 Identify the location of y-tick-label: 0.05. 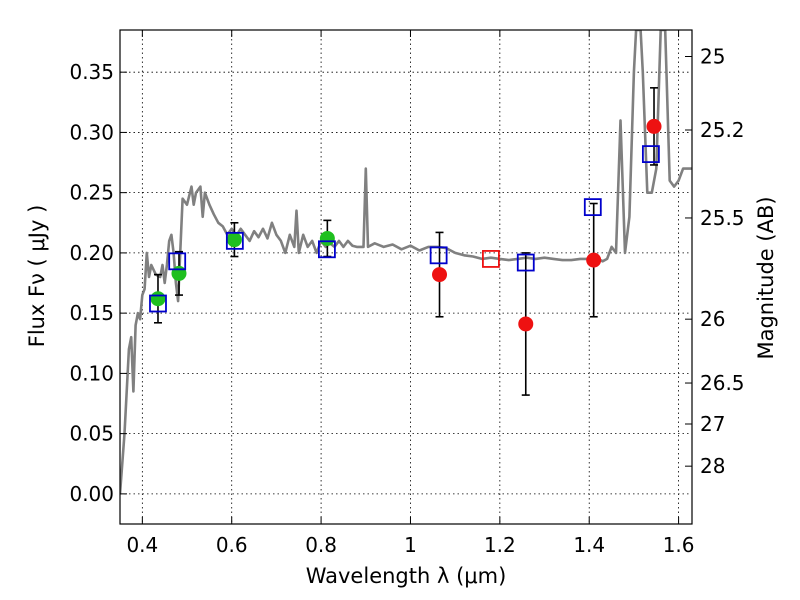
(91, 434).